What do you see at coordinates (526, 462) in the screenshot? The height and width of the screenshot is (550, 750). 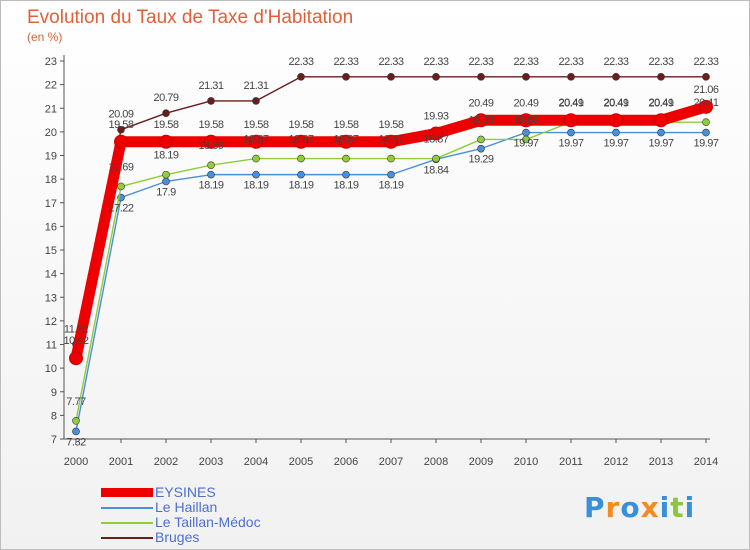 I see `x-tick-label: 2010` at bounding box center [526, 462].